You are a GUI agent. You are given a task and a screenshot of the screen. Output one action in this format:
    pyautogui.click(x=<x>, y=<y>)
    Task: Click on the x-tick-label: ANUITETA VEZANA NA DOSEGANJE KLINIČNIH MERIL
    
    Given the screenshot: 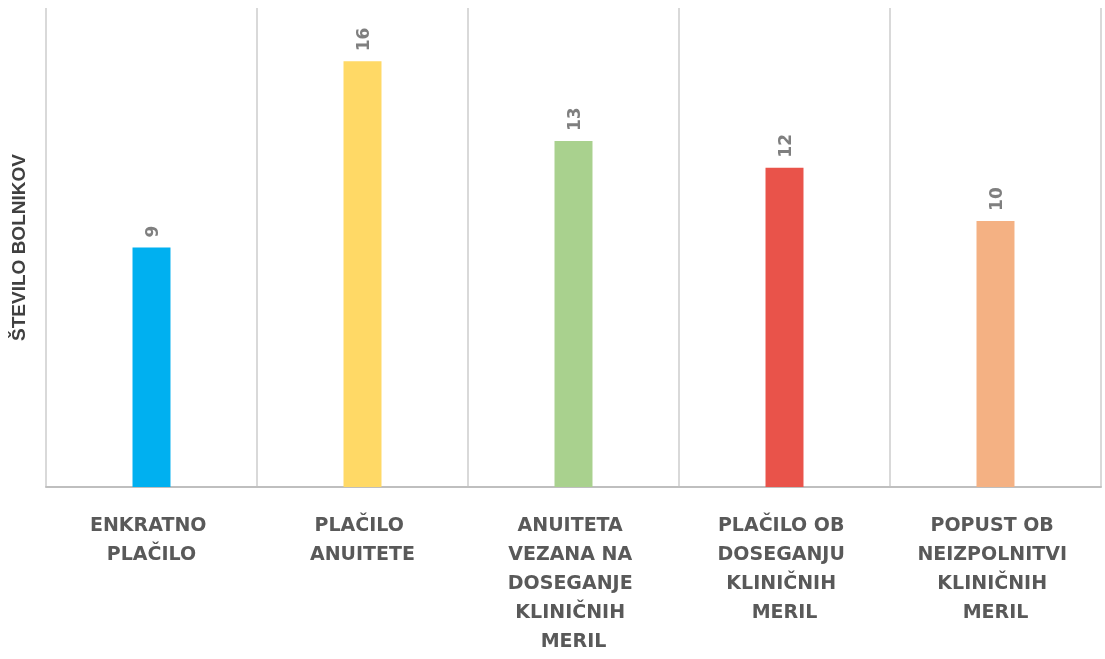 What is the action you would take?
    pyautogui.click(x=573, y=581)
    